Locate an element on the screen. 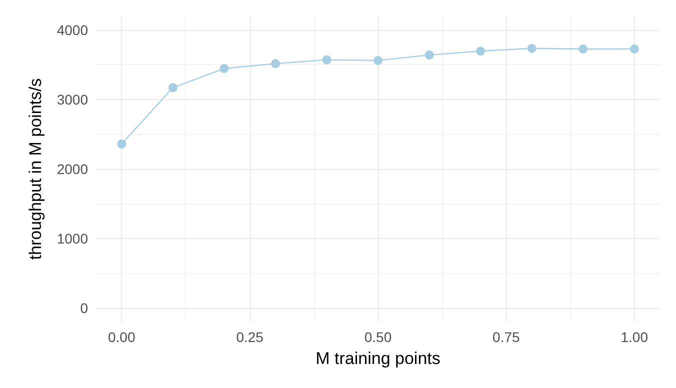 This screenshot has width=676, height=388. x-tick-label: 1.00 is located at coordinates (634, 337).